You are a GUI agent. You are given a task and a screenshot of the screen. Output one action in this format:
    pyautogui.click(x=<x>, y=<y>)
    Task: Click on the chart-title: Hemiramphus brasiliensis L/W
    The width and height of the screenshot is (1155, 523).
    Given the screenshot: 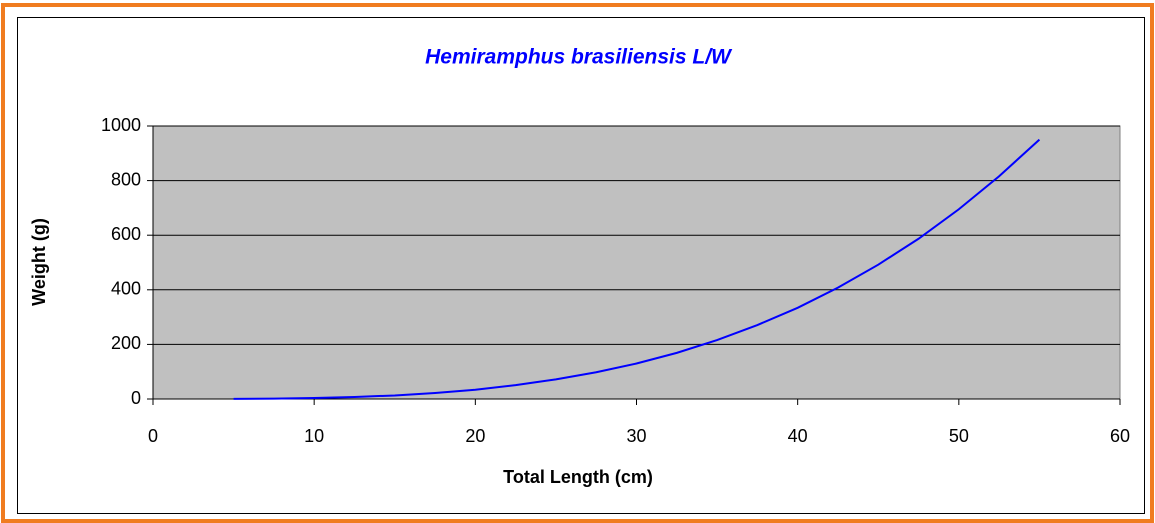 What is the action you would take?
    pyautogui.click(x=579, y=57)
    